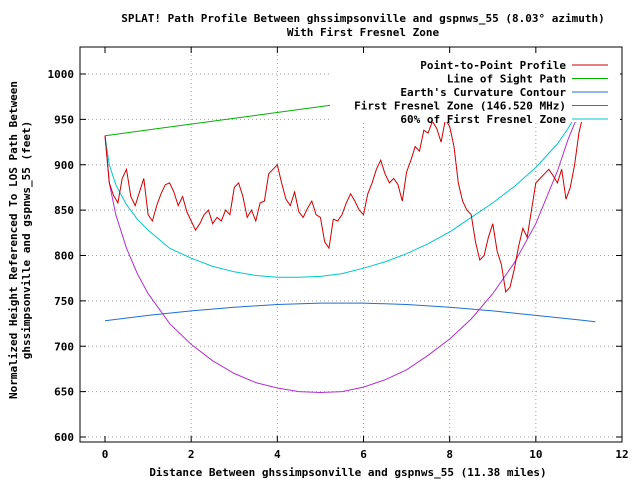 The height and width of the screenshot is (480, 640). Describe the element at coordinates (191, 454) in the screenshot. I see `x-tick-label: 2` at that location.